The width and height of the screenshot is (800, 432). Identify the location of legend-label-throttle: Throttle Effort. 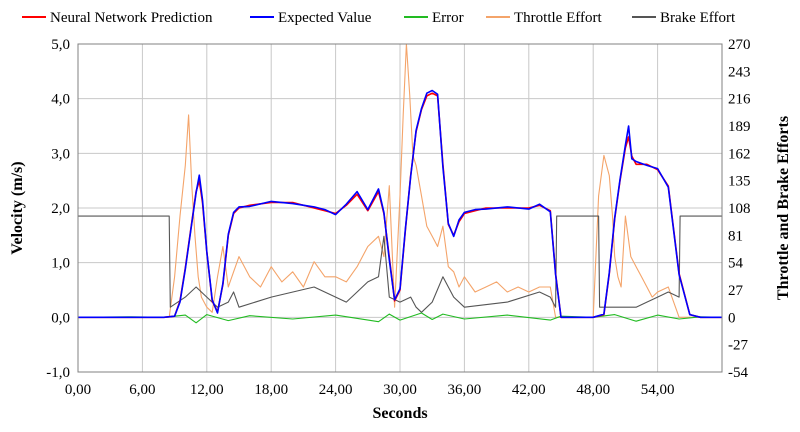
(558, 18).